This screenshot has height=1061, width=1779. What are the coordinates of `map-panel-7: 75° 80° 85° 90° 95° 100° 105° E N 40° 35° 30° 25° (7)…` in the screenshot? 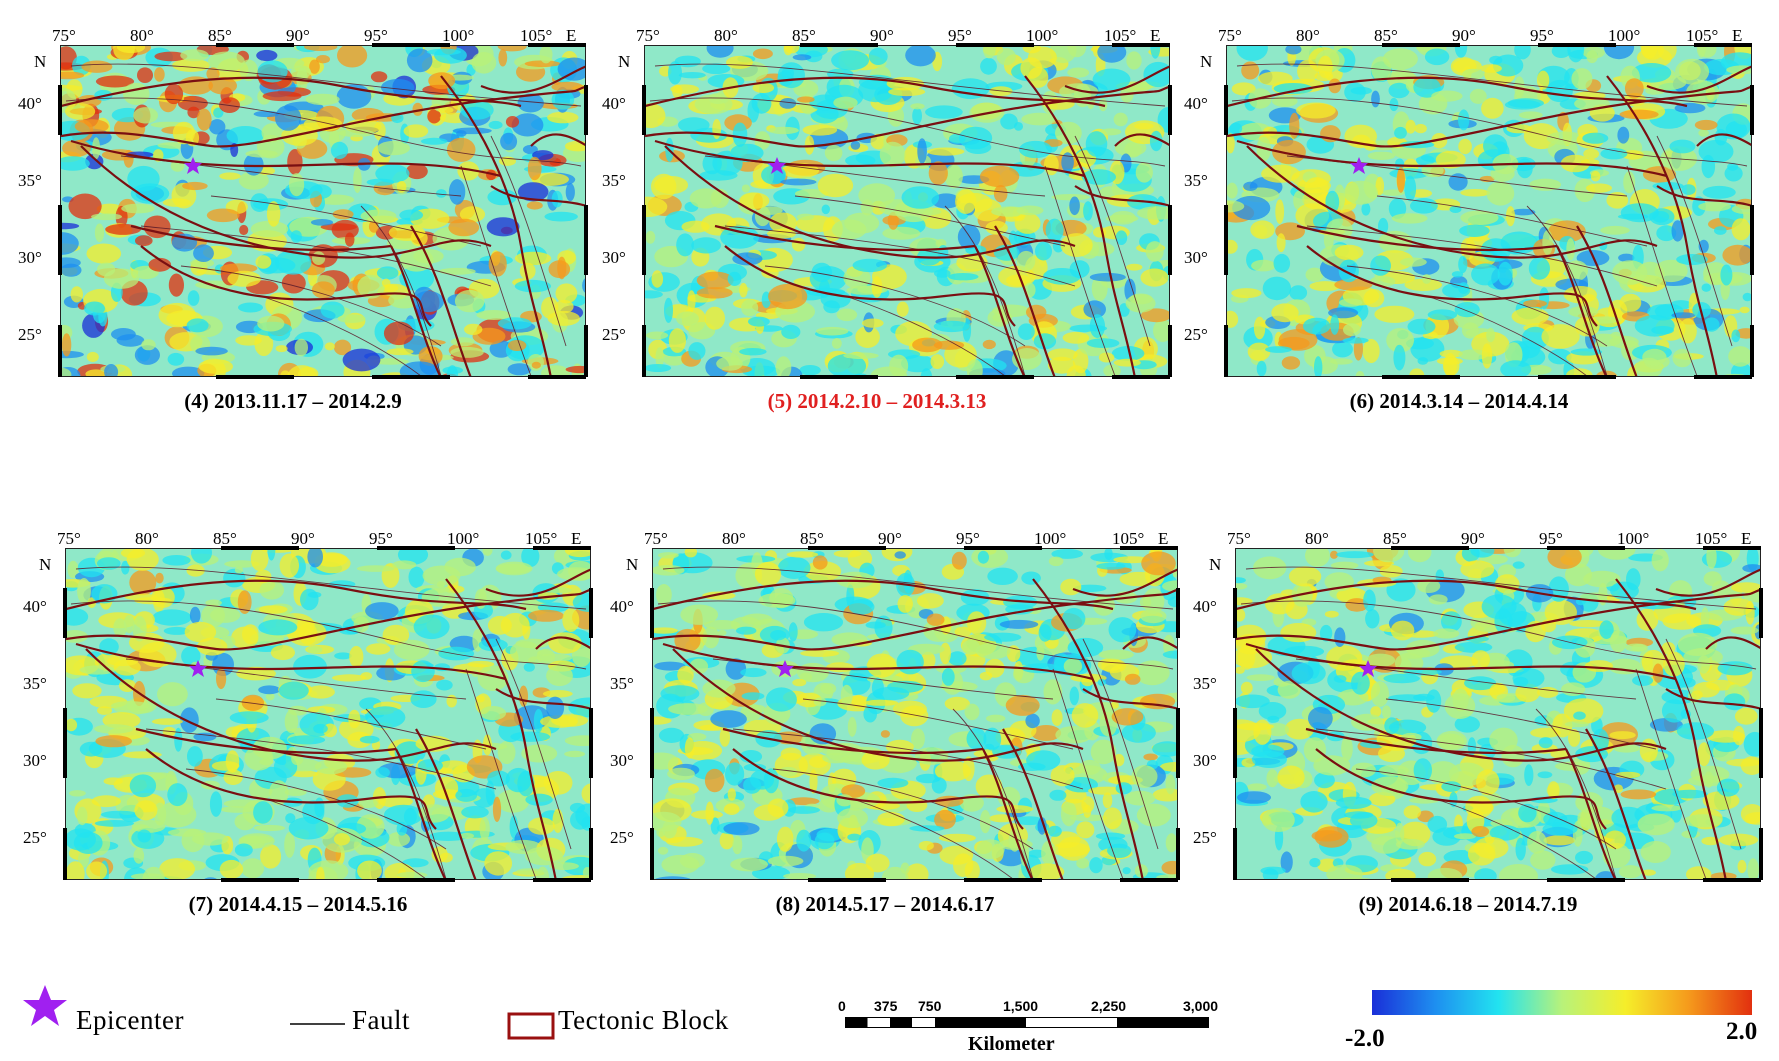 It's located at (308, 734).